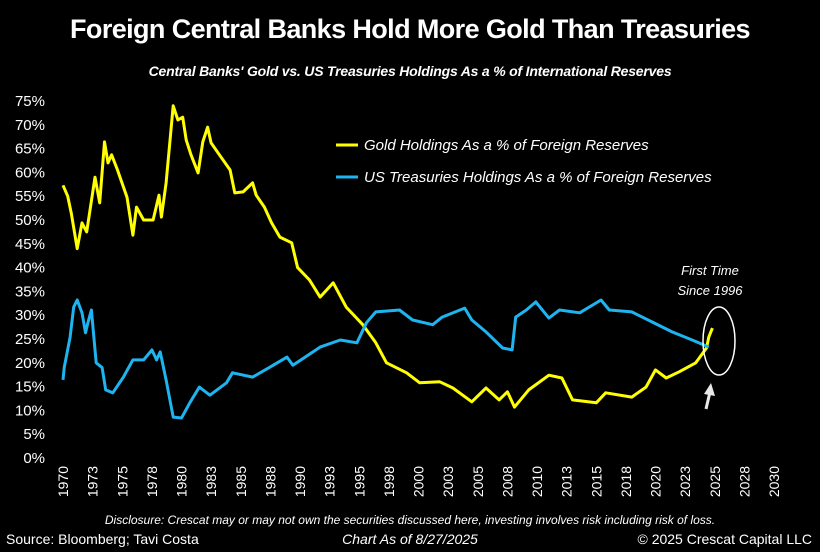 The image size is (820, 552). Describe the element at coordinates (744, 481) in the screenshot. I see `x-tick-label: 2028` at that location.